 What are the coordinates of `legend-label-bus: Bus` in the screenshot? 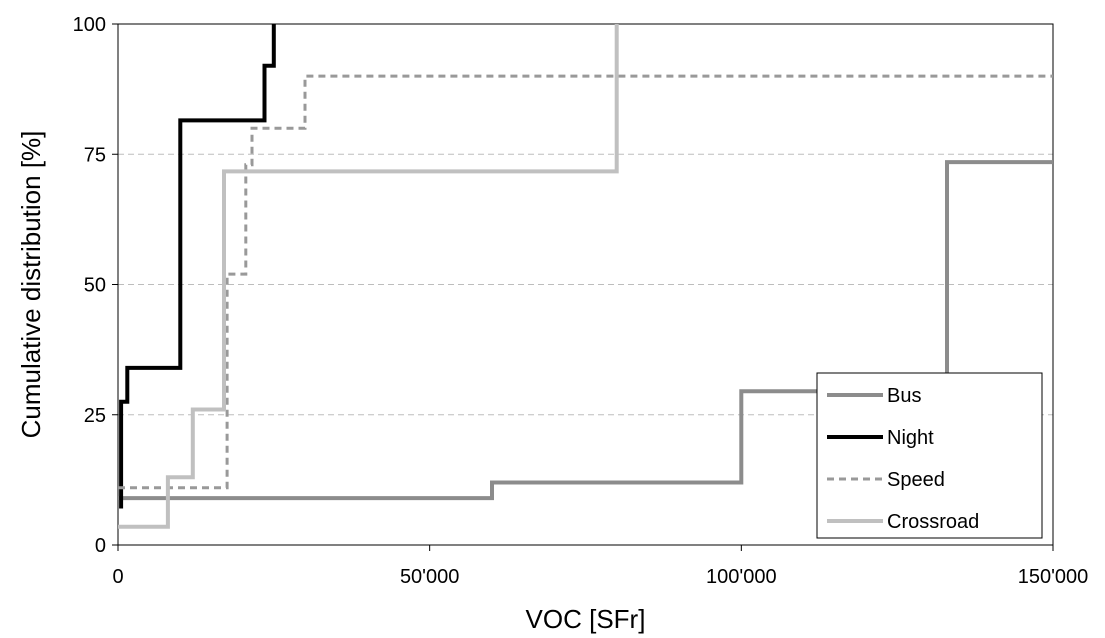 It's located at (904, 396).